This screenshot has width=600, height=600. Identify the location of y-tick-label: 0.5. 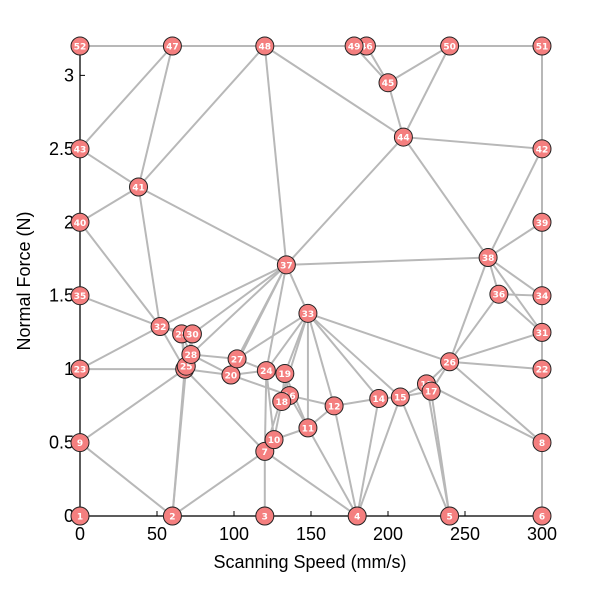
(61, 443).